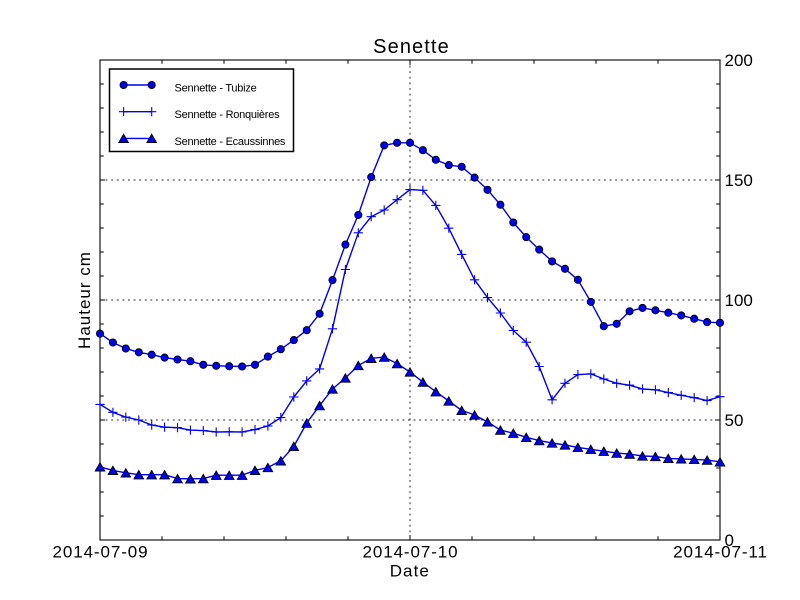 The height and width of the screenshot is (600, 800). What do you see at coordinates (411, 552) in the screenshot?
I see `svg-text: 2014-07-10` at bounding box center [411, 552].